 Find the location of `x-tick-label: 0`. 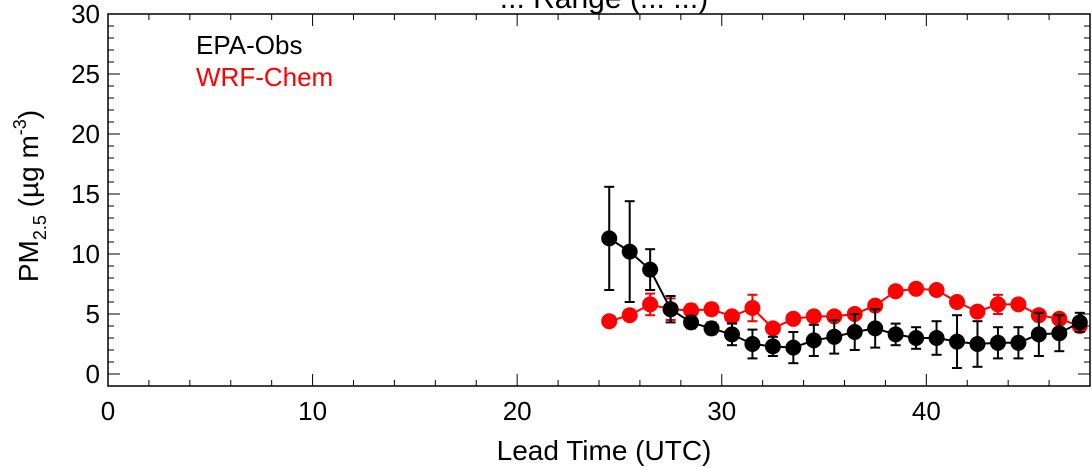

x-tick-label: 0 is located at coordinates (108, 411).